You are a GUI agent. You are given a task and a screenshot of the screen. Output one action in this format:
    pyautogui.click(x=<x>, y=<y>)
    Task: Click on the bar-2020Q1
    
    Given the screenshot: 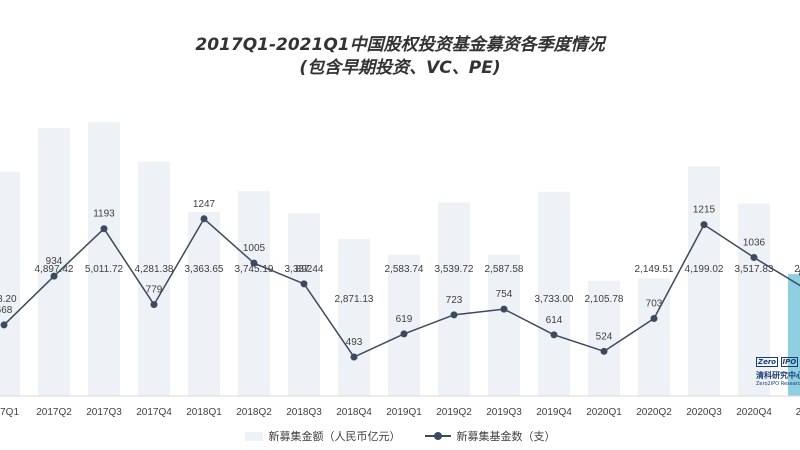 What is the action you would take?
    pyautogui.click(x=604, y=338)
    